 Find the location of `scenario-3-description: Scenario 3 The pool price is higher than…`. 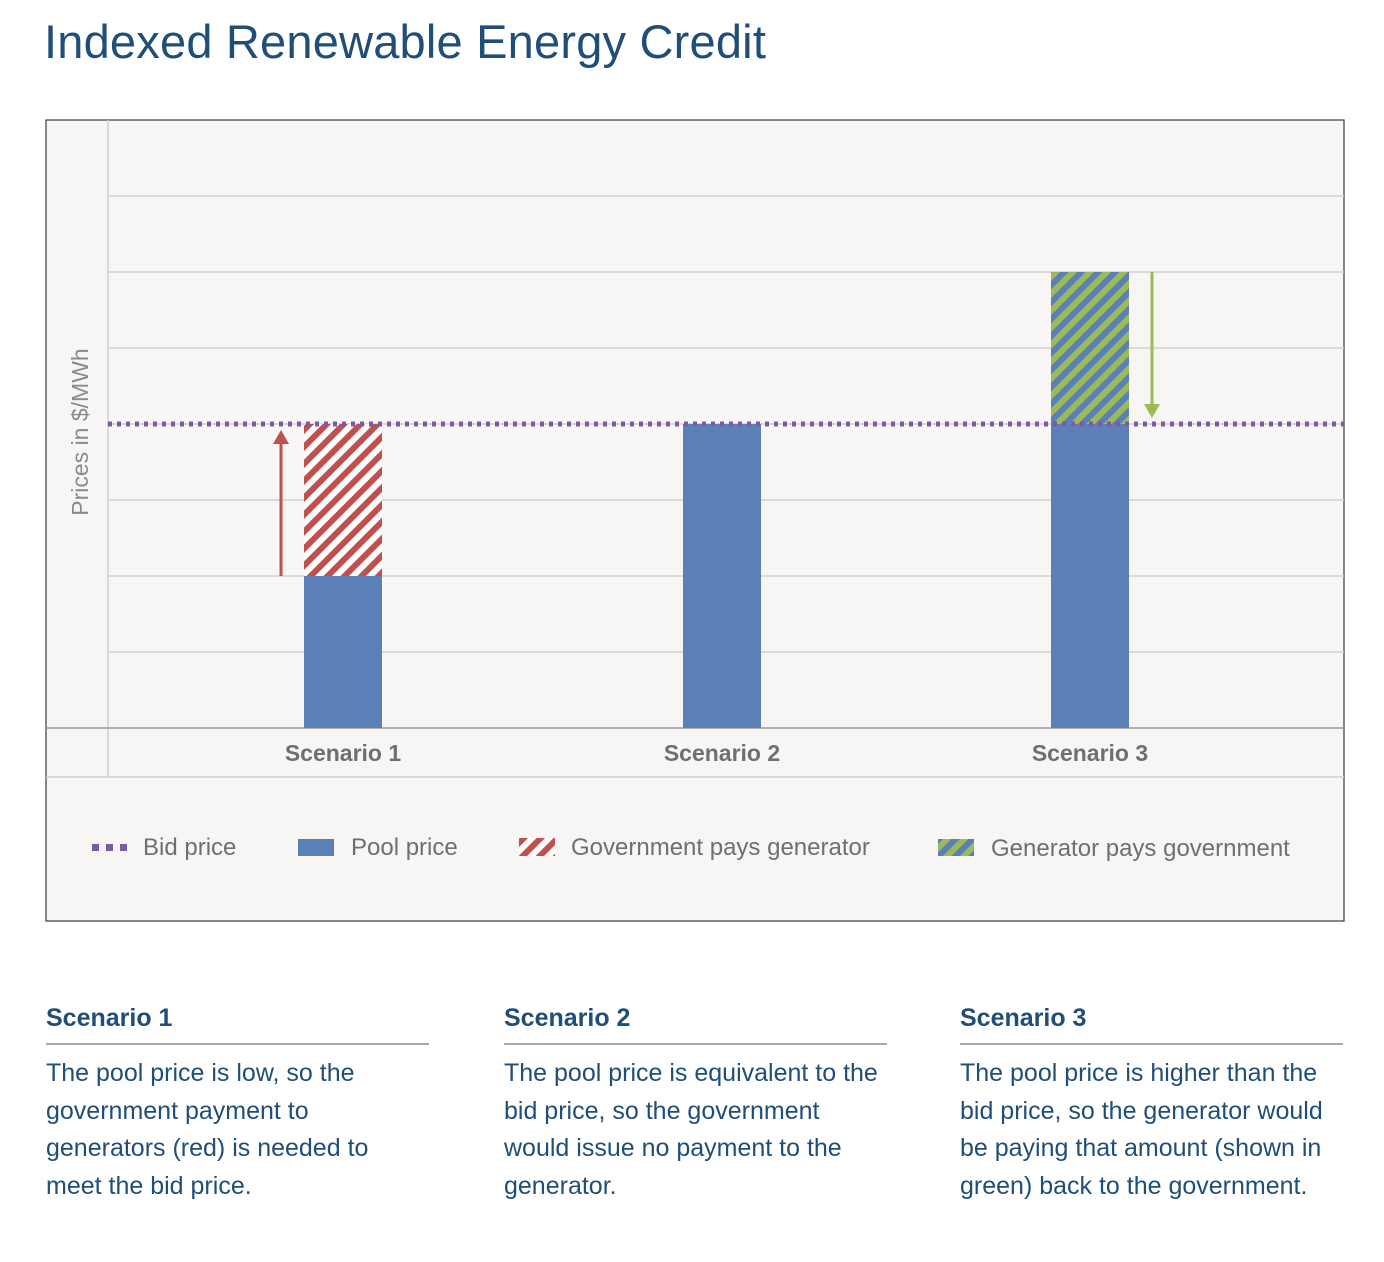

scenario-3-description: Scenario 3 The pool price is higher than… is located at coordinates (1151, 1104).